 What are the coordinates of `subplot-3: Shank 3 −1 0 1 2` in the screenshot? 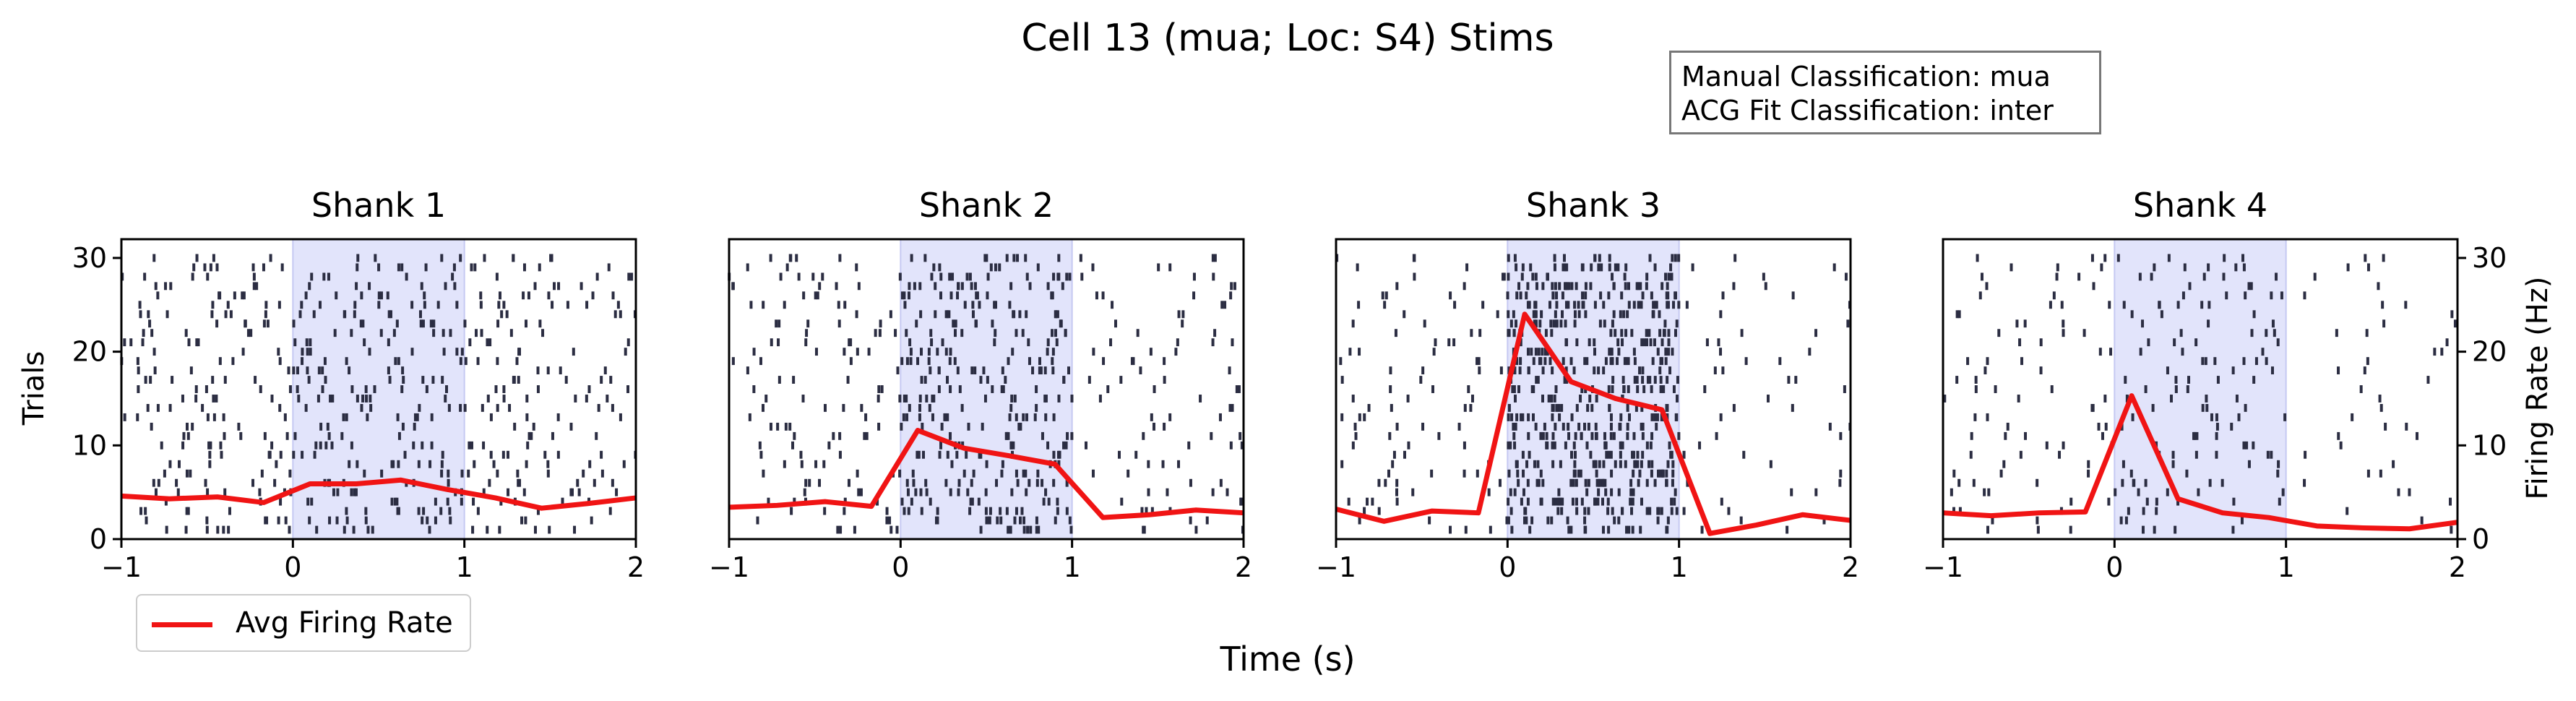 It's located at (1587, 384).